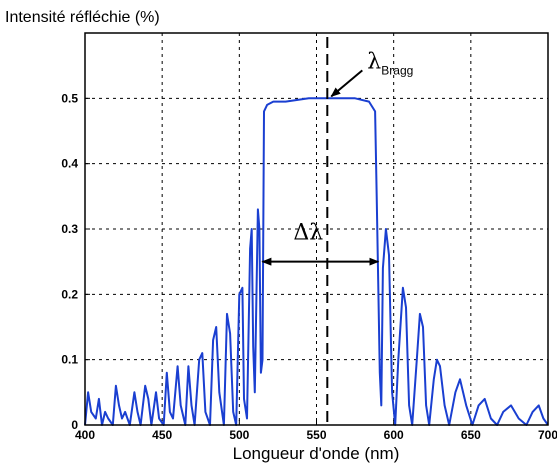 The image size is (557, 469). Describe the element at coordinates (69, 98) in the screenshot. I see `y-tick-label: 0.5` at that location.